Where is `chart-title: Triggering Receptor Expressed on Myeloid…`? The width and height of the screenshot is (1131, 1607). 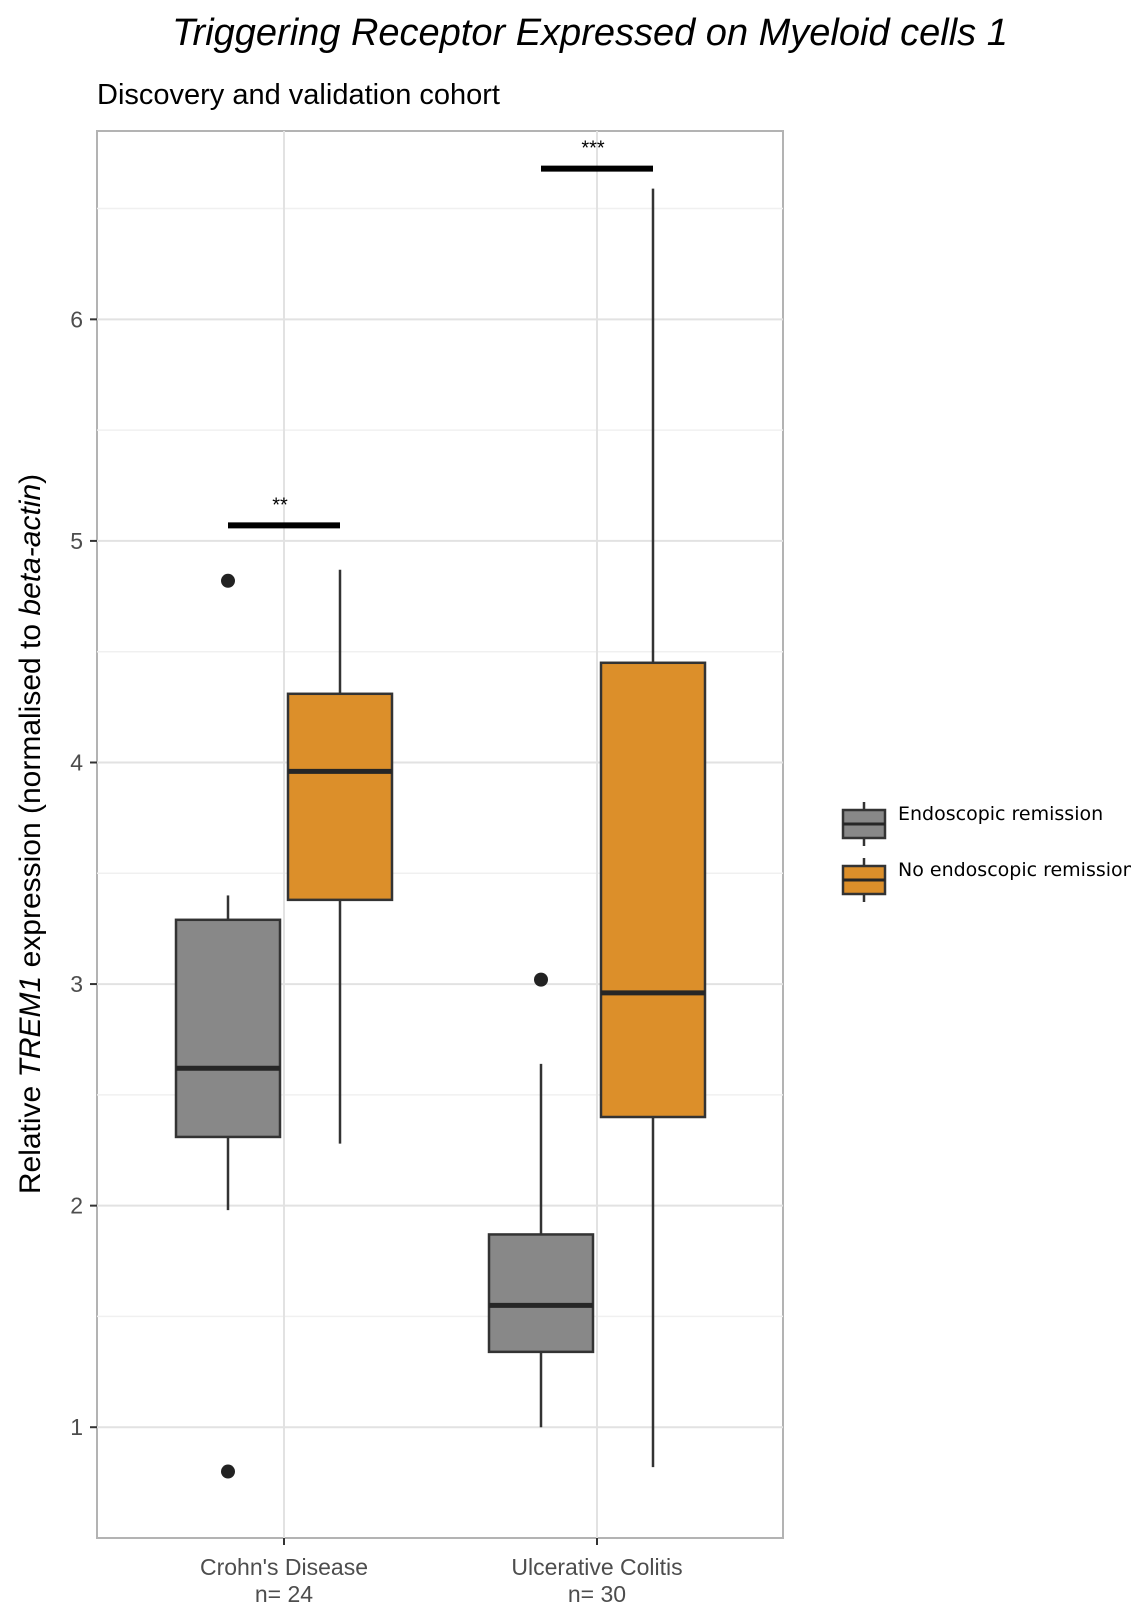
chart-title: Triggering Receptor Expressed on Myeloid… is located at coordinates (590, 33).